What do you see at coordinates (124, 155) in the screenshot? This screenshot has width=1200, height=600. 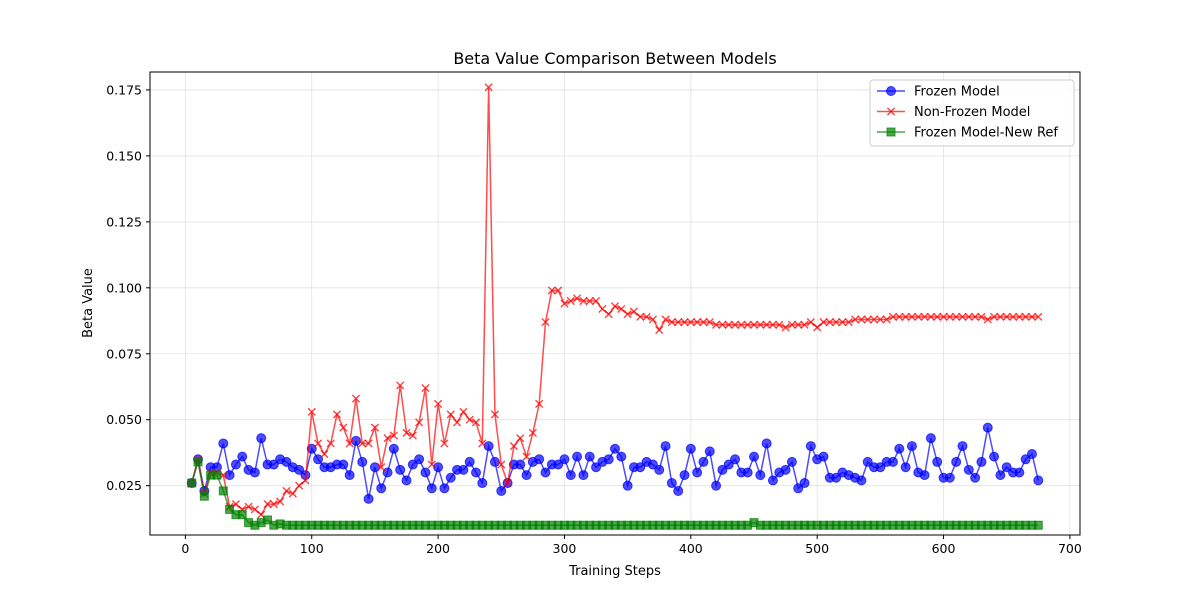 I see `y-tick-label: 0.150` at bounding box center [124, 155].